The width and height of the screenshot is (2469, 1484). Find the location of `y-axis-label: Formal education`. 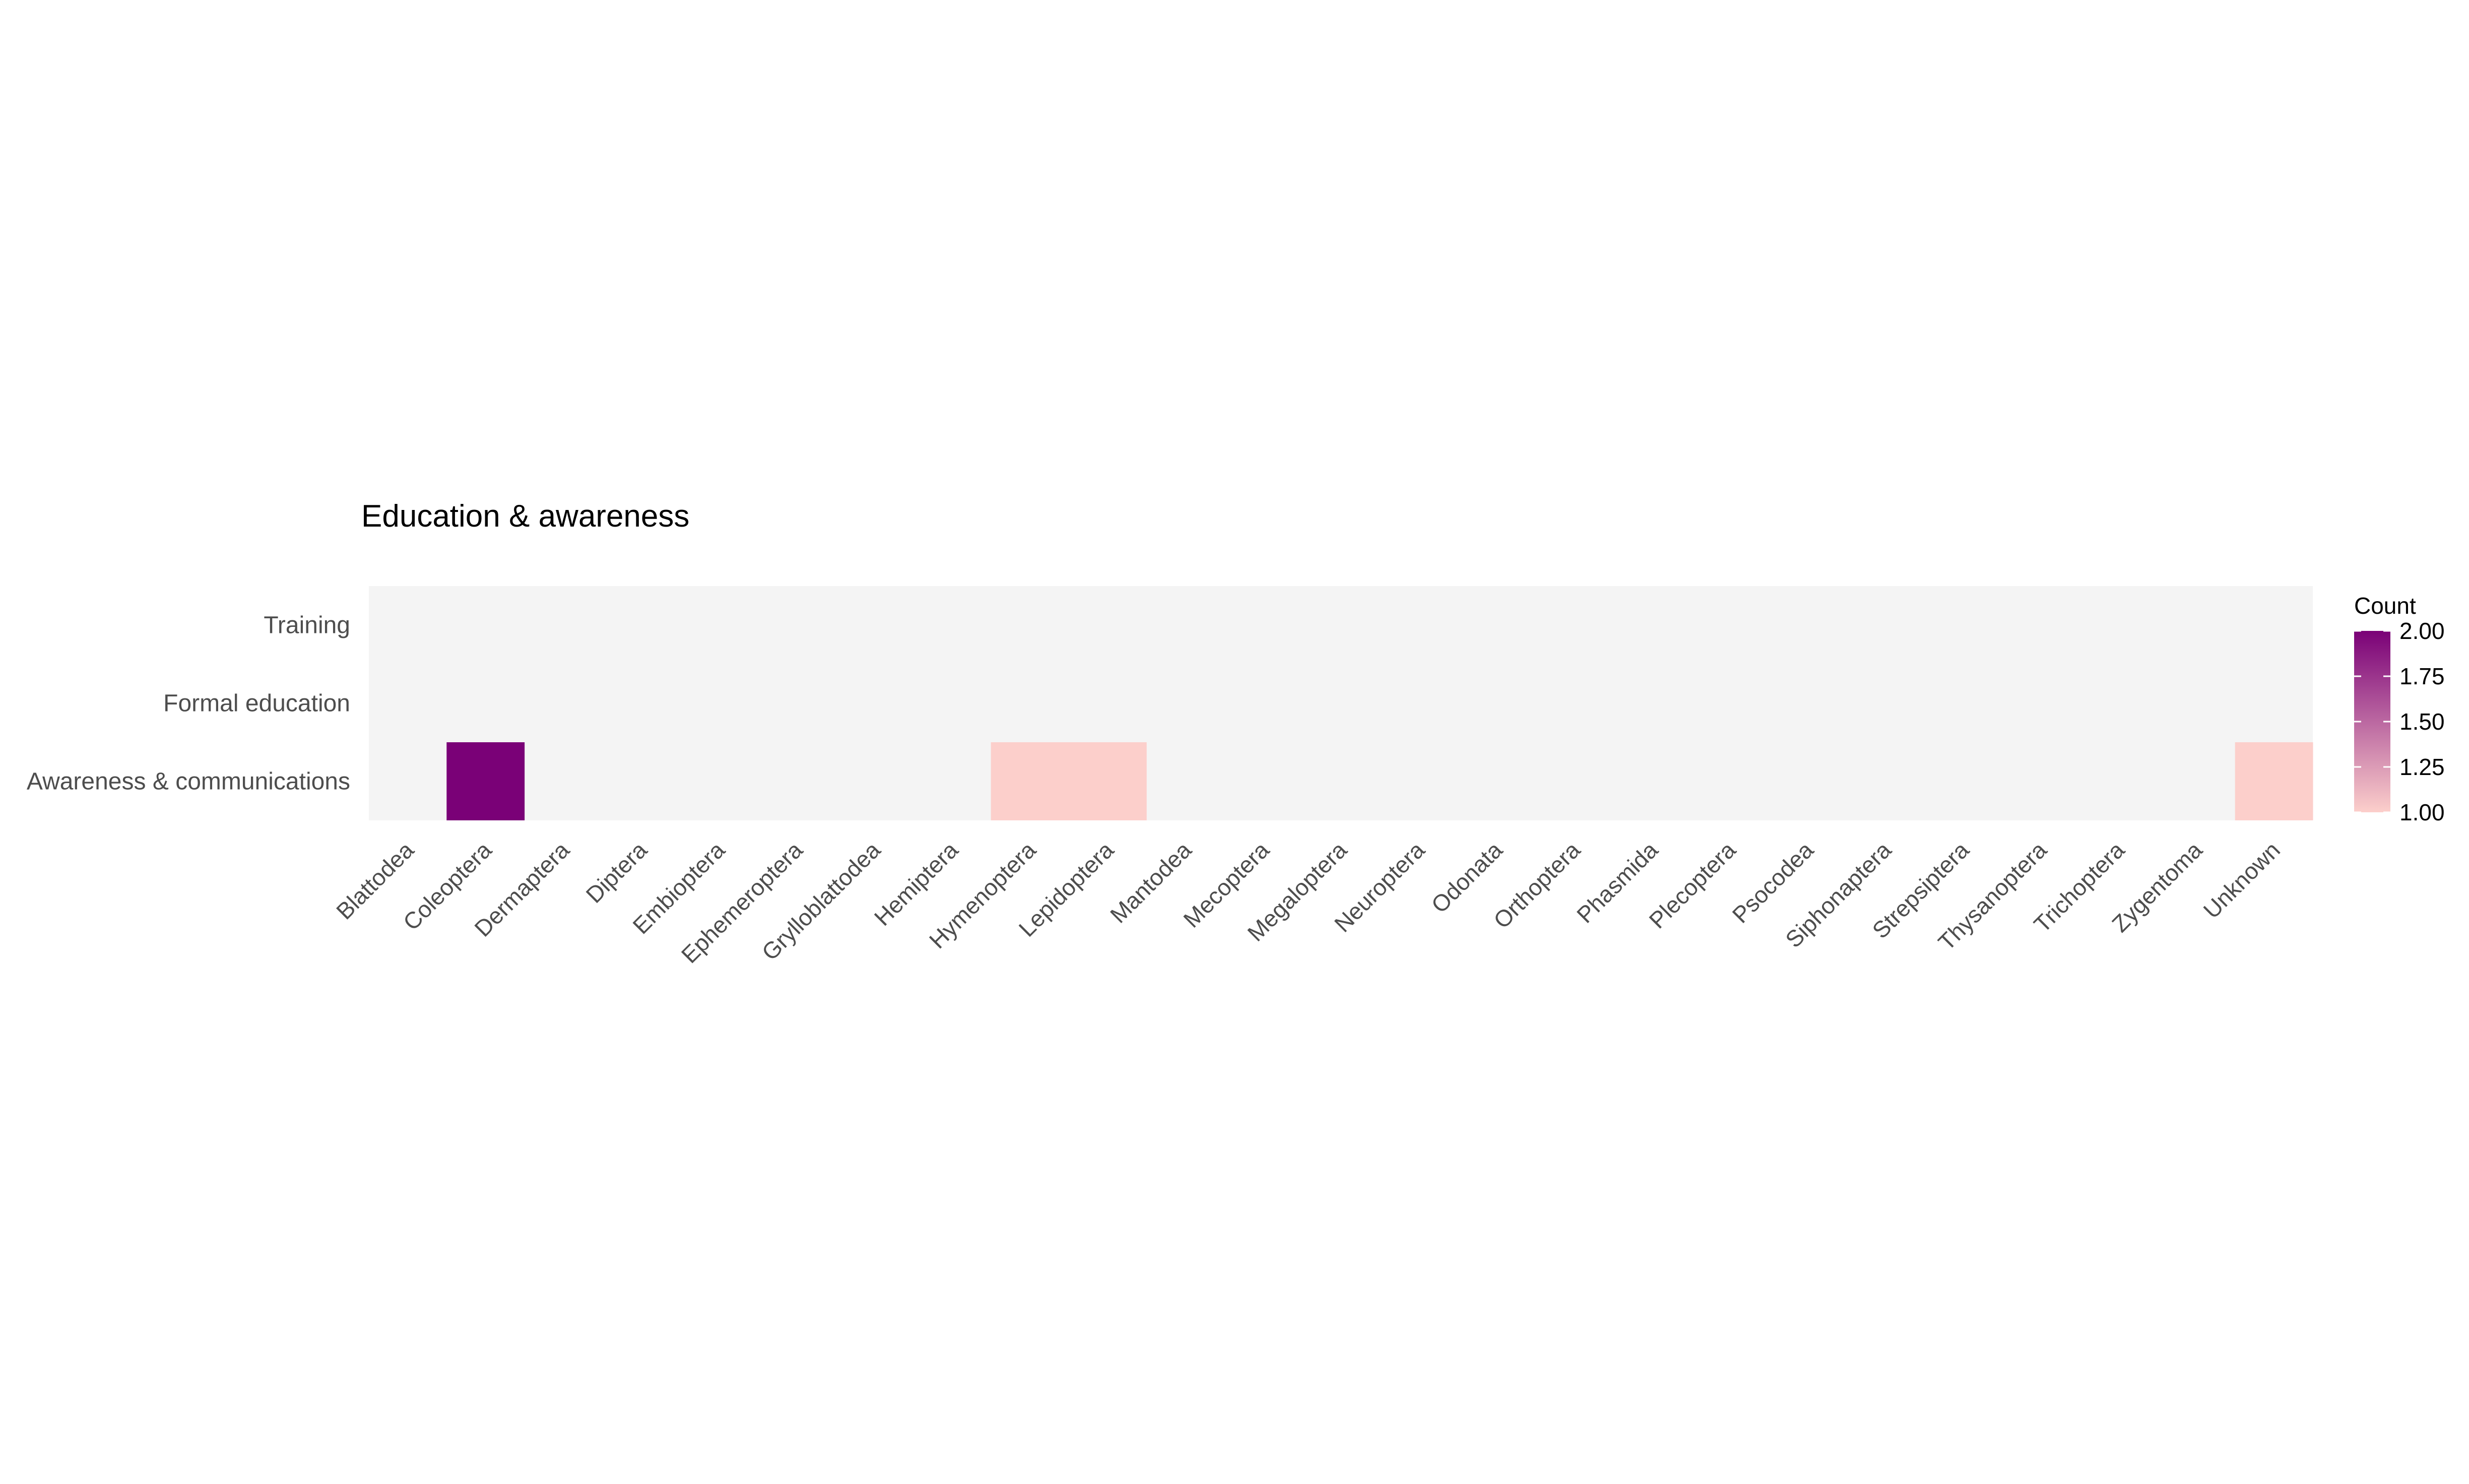

y-axis-label: Formal education is located at coordinates (257, 704).